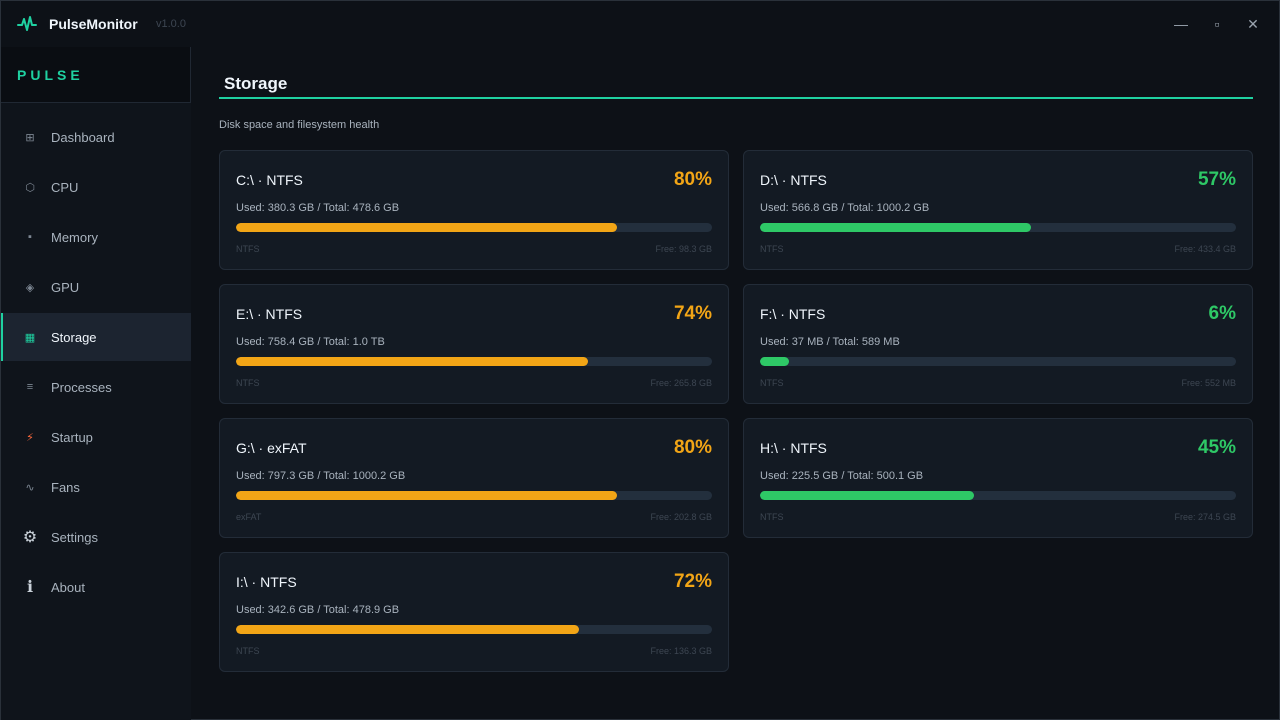 Image resolution: width=1280 pixels, height=720 pixels. I want to click on sidebar-item-cpu: ⬡ CPU, so click(96, 187).